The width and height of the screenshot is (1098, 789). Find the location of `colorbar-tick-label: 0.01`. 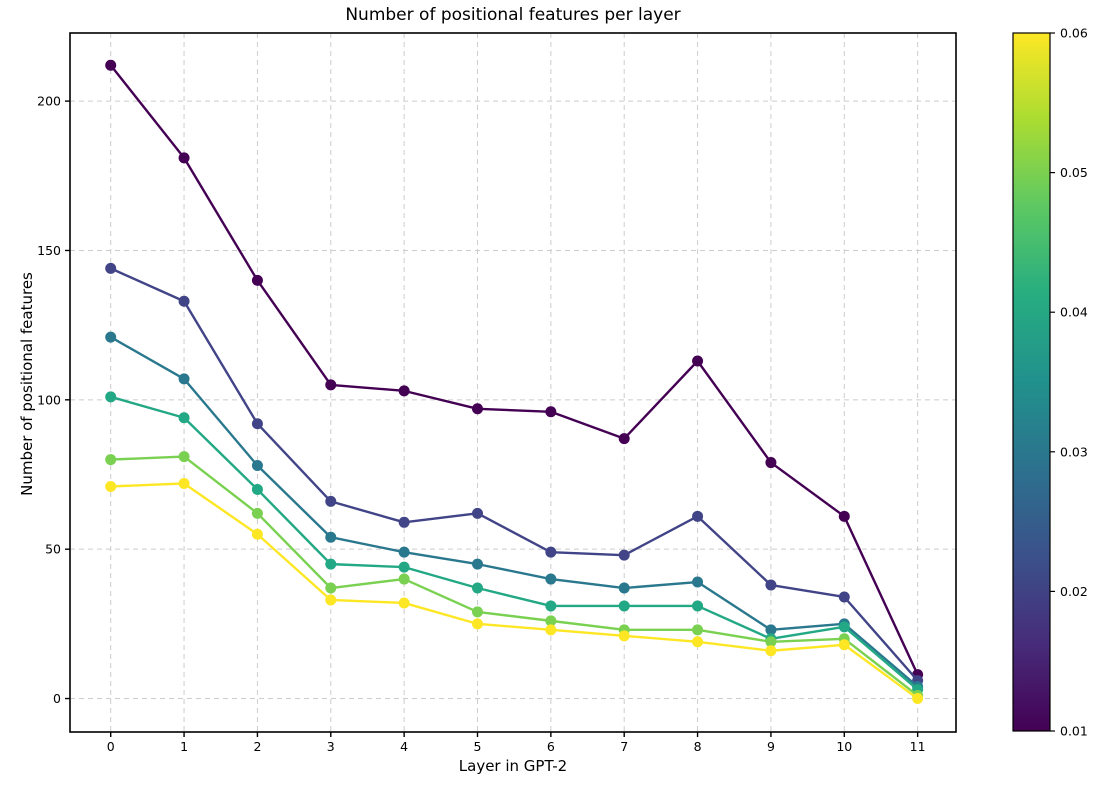

colorbar-tick-label: 0.01 is located at coordinates (1074, 731).